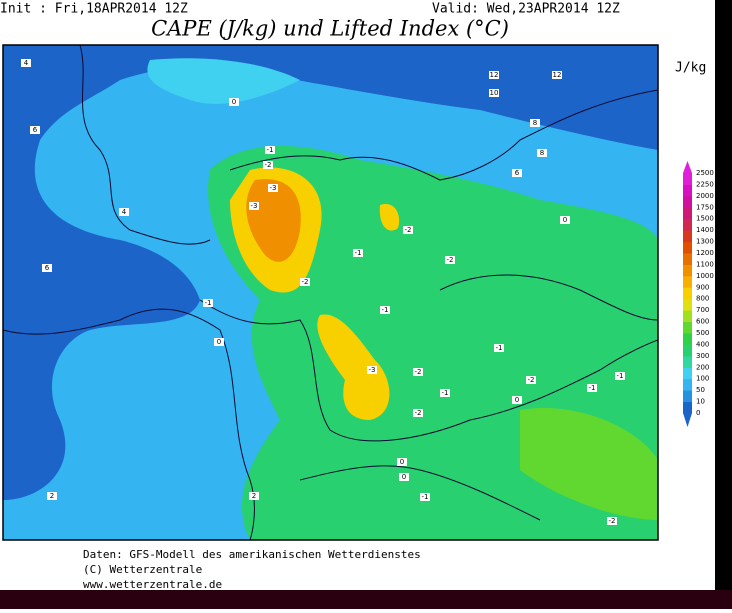 The height and width of the screenshot is (613, 732). Describe the element at coordinates (94, 9) in the screenshot. I see `init-time: Init : Fri,18APR2014 12Z` at that location.